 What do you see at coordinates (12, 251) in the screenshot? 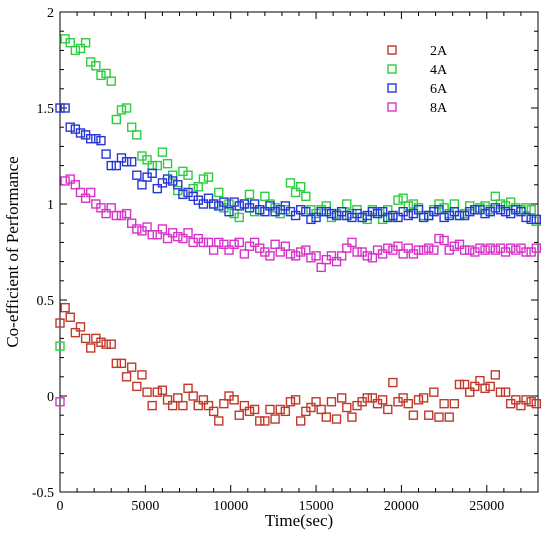
I see `y-axis-title: Co-efficient of Performance` at bounding box center [12, 251].